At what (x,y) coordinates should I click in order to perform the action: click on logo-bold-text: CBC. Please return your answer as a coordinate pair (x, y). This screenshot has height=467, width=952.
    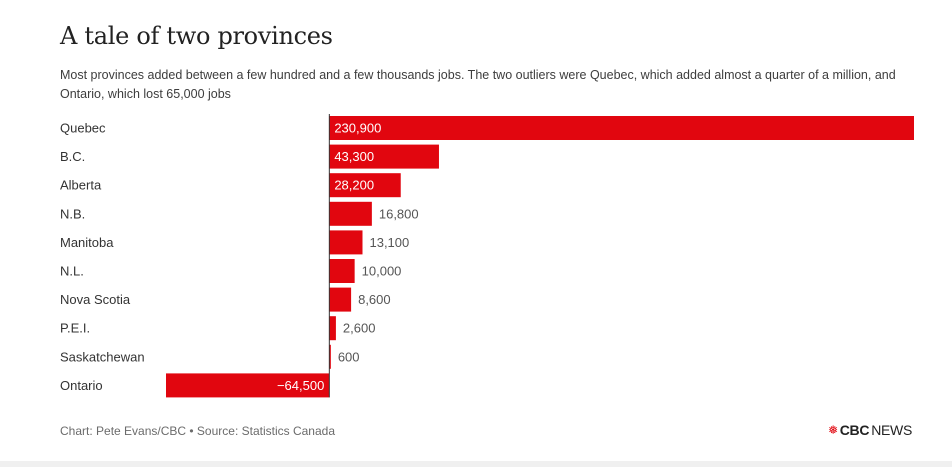
    Looking at the image, I should click on (854, 430).